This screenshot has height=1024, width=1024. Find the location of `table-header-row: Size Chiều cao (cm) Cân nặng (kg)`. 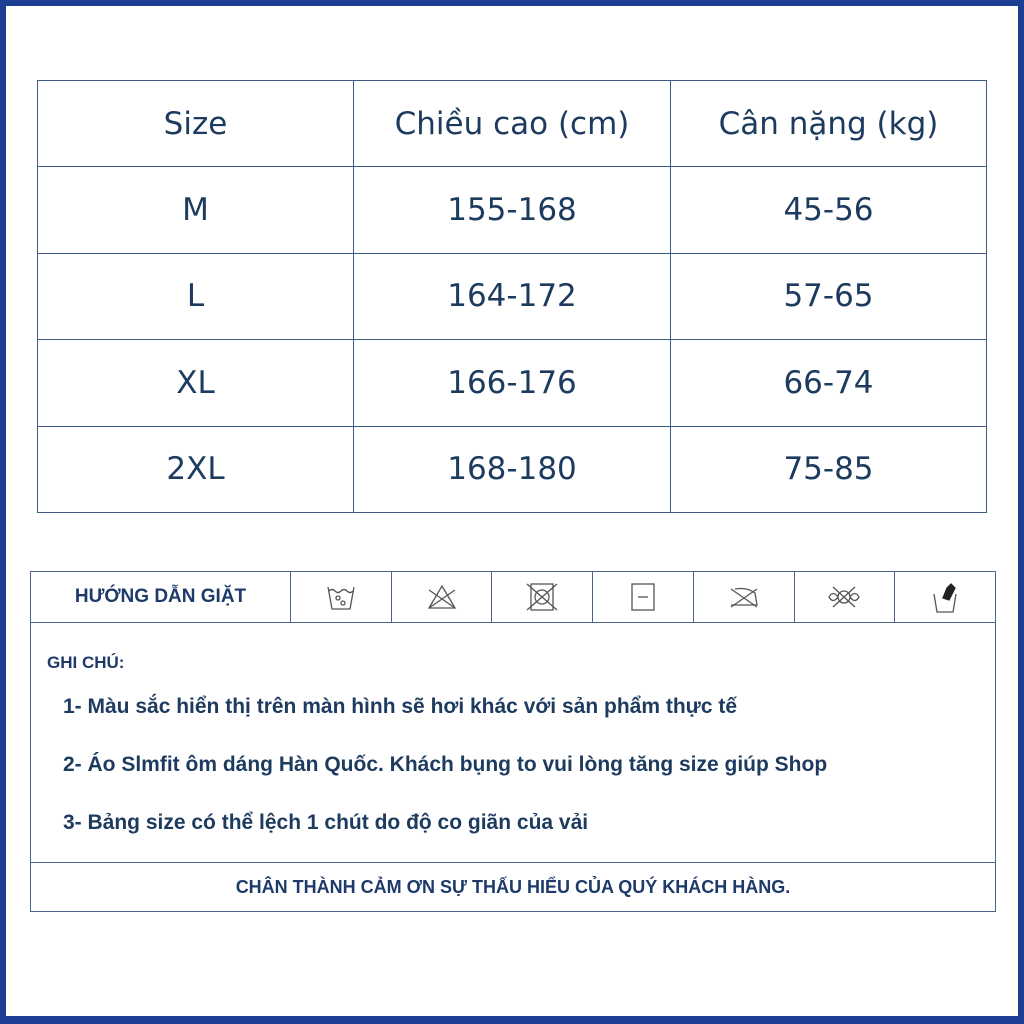

table-header-row: Size Chiều cao (cm) Cân nặng (kg) is located at coordinates (512, 123).